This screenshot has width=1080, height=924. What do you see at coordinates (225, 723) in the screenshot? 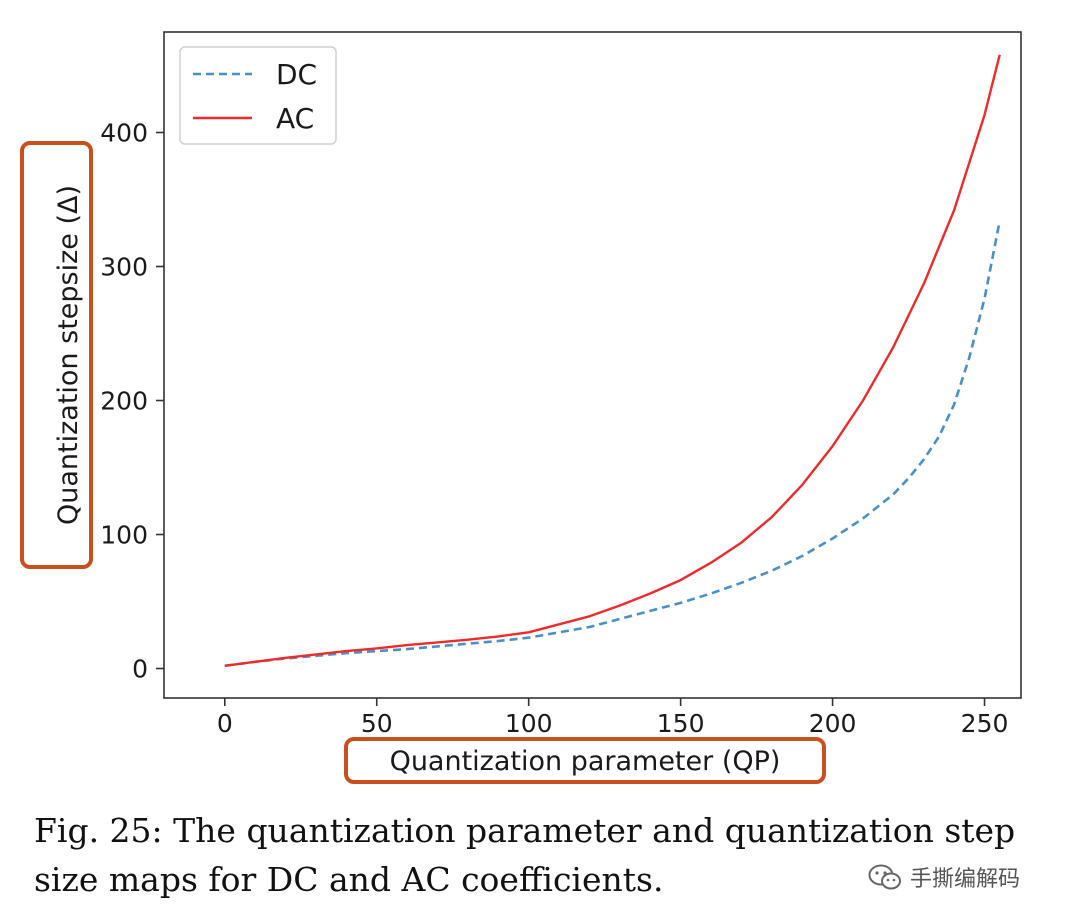
I see `x-tick-label: 0` at bounding box center [225, 723].